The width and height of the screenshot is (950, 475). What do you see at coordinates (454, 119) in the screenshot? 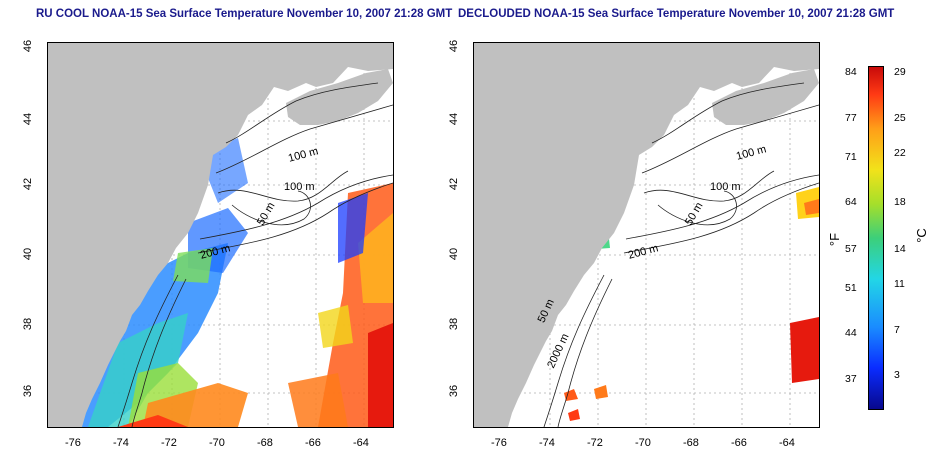
I see `y-tick-right-44: 44` at bounding box center [454, 119].